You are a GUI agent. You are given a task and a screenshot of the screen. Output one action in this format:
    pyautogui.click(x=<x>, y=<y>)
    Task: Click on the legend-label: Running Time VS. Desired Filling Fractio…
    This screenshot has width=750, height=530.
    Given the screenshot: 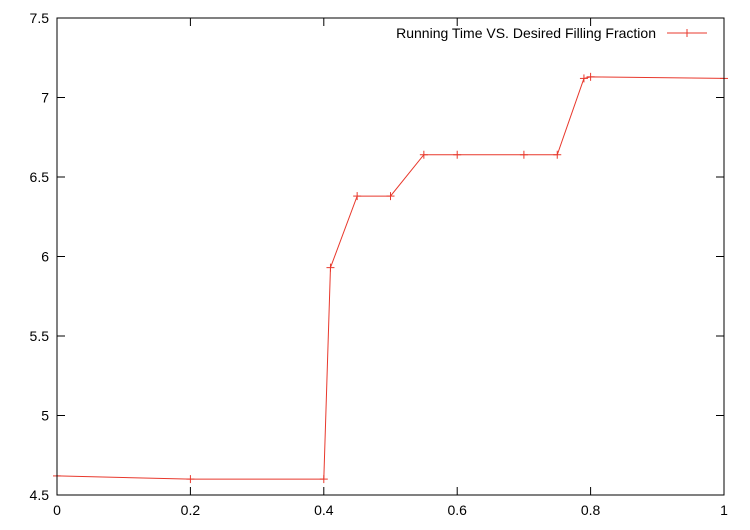 What is the action you would take?
    pyautogui.click(x=526, y=33)
    